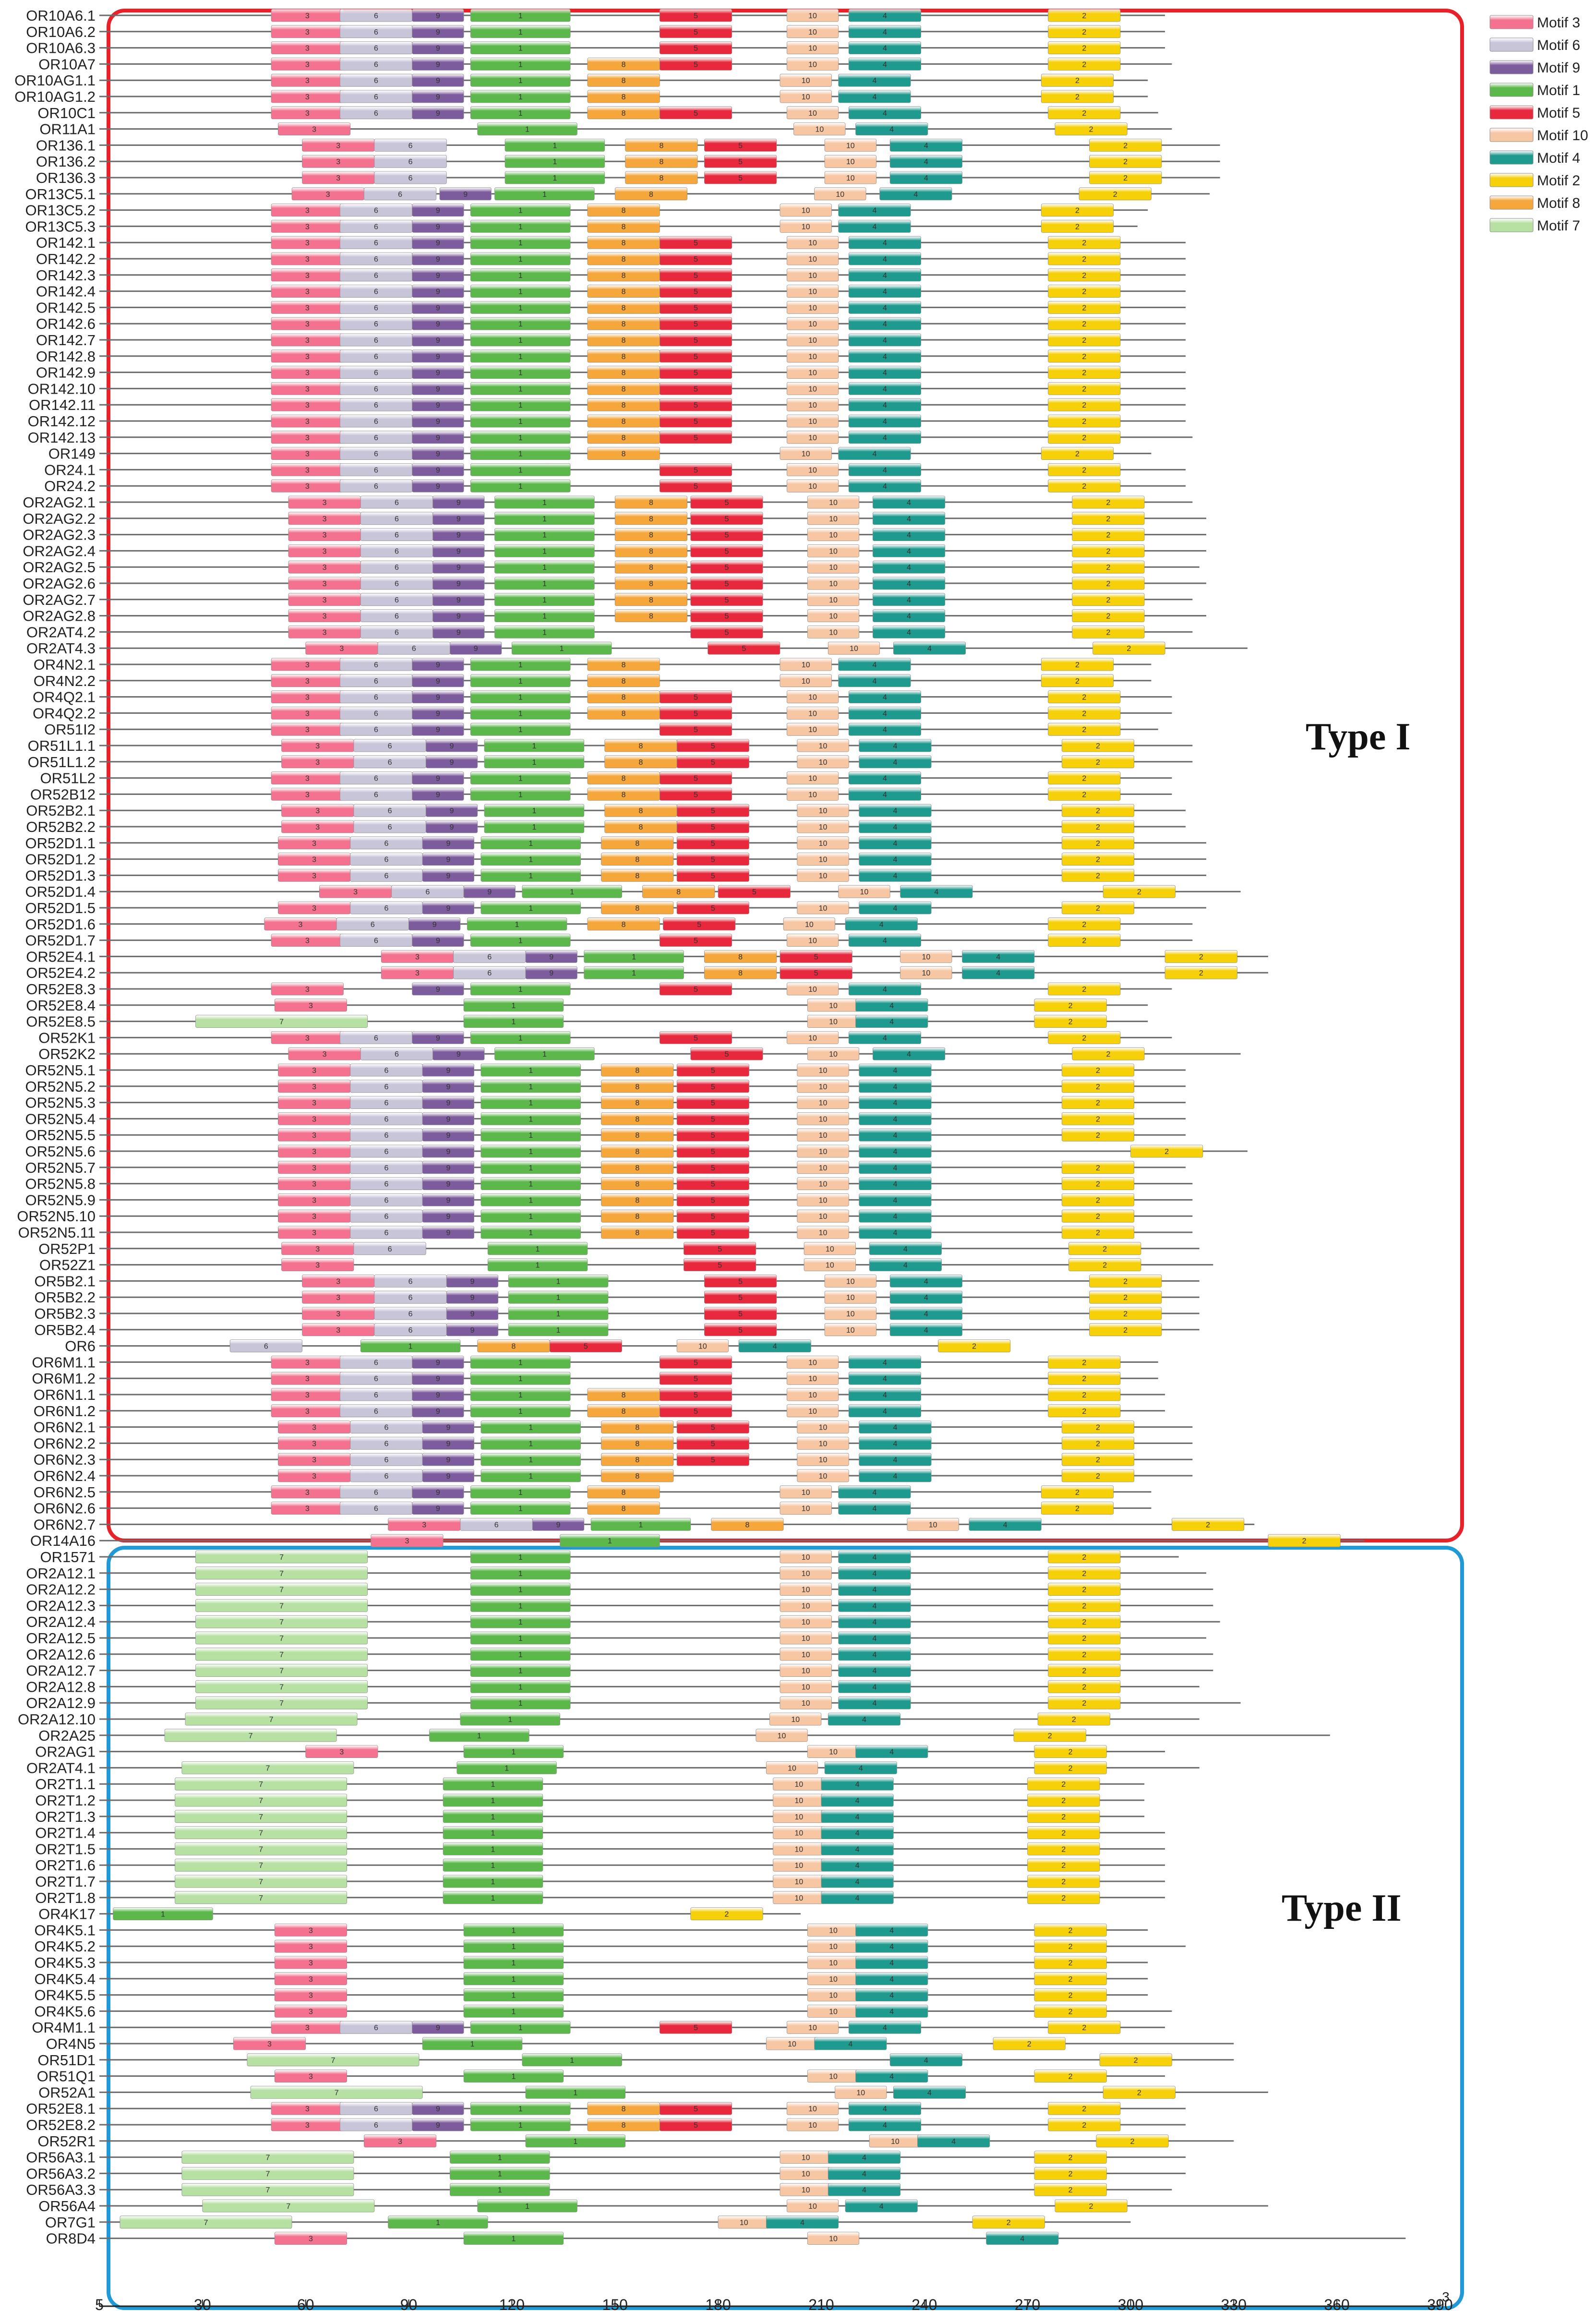 The height and width of the screenshot is (2311, 1596). What do you see at coordinates (597, 113) in the screenshot?
I see `gene-row: OR10C1 3 6 9 1 58 10 4 2` at bounding box center [597, 113].